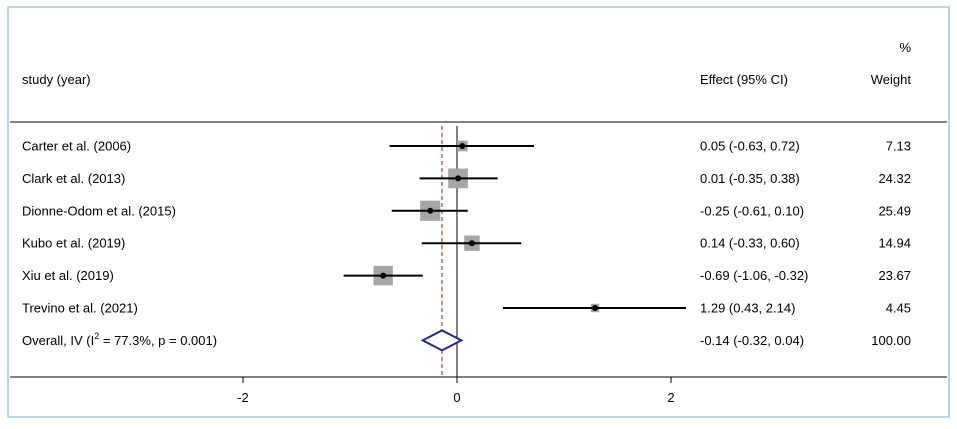 This screenshot has height=429, width=957. I want to click on effect-ci-text: -0.69 (-1.06, -0.32), so click(754, 275).